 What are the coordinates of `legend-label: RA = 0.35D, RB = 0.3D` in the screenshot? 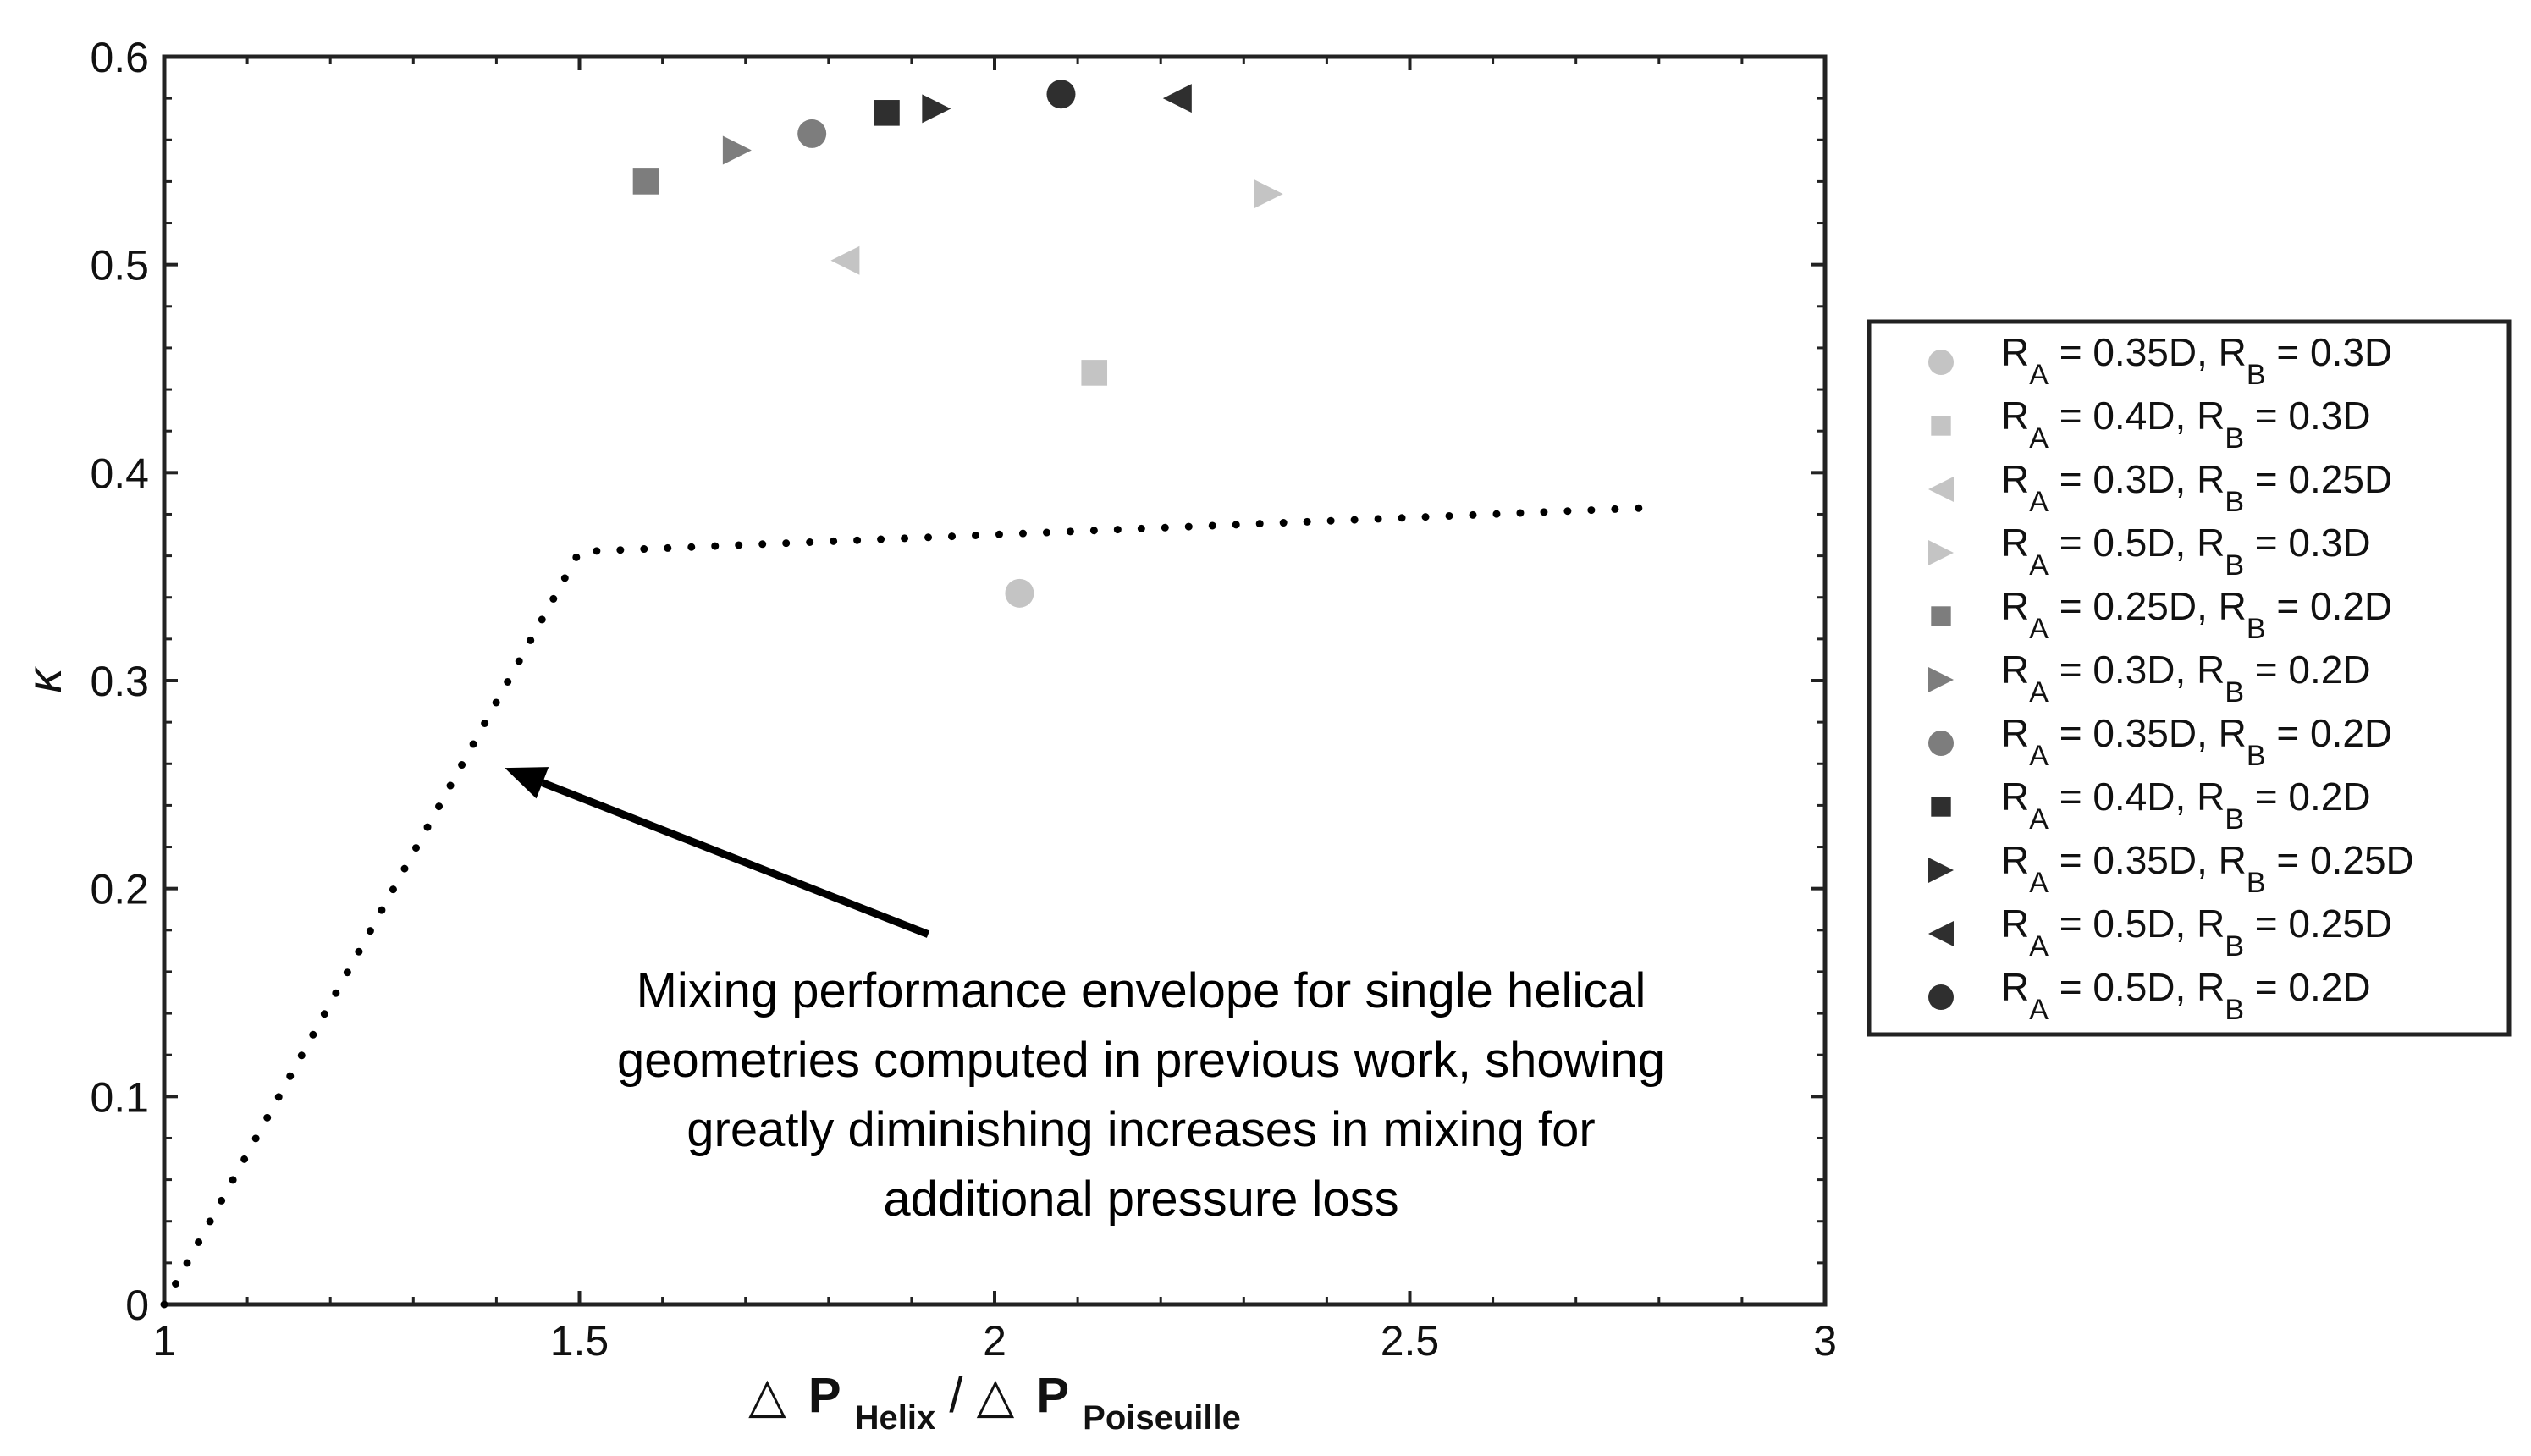 It's located at (2196, 361).